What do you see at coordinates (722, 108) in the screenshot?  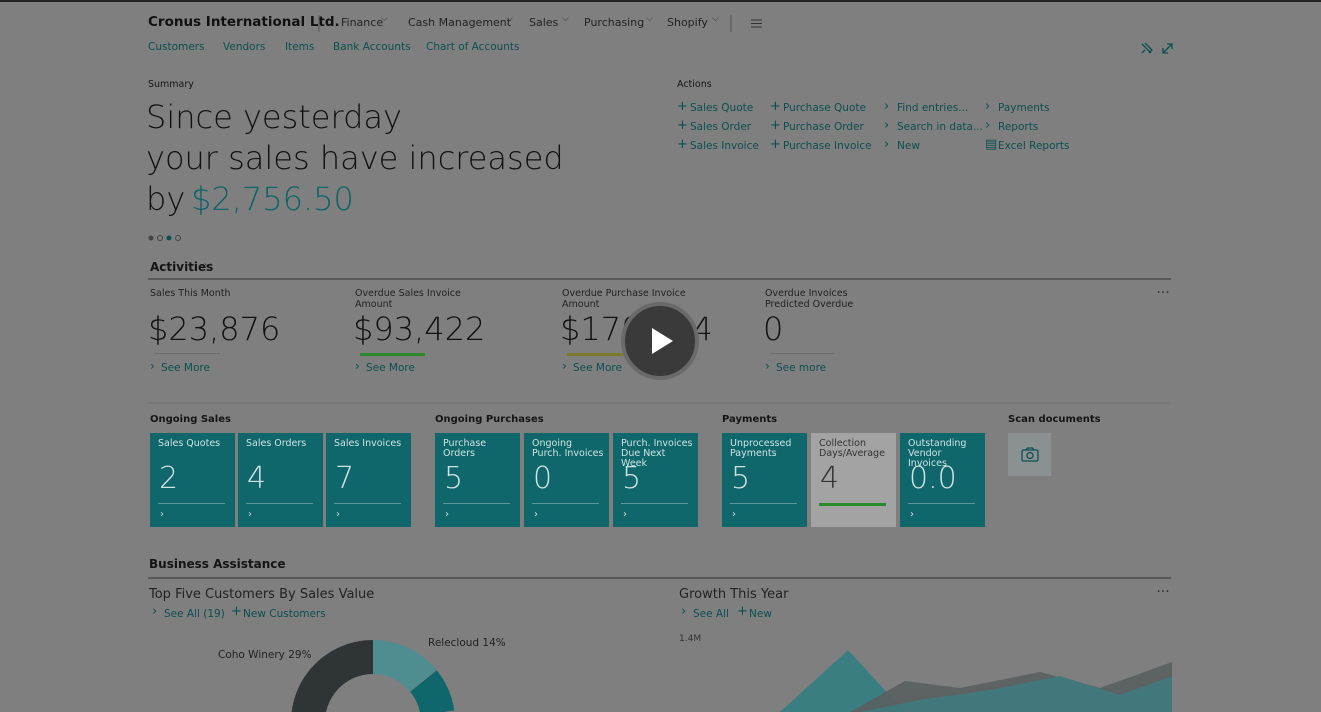 I see `action-link: Sales Quote` at bounding box center [722, 108].